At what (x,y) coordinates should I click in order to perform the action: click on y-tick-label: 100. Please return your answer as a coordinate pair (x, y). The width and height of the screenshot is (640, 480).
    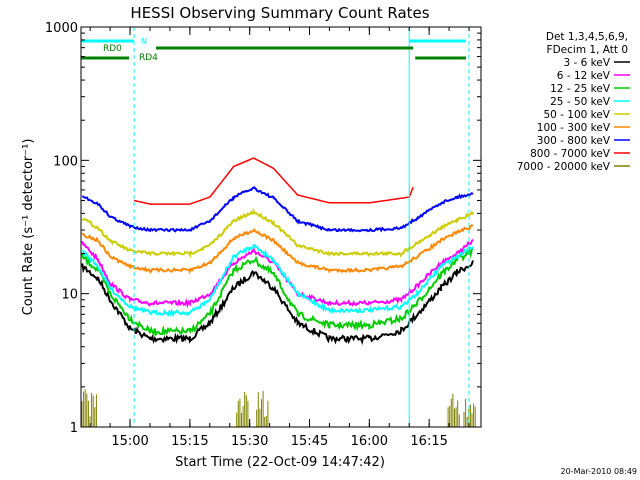
    Looking at the image, I should click on (65, 161).